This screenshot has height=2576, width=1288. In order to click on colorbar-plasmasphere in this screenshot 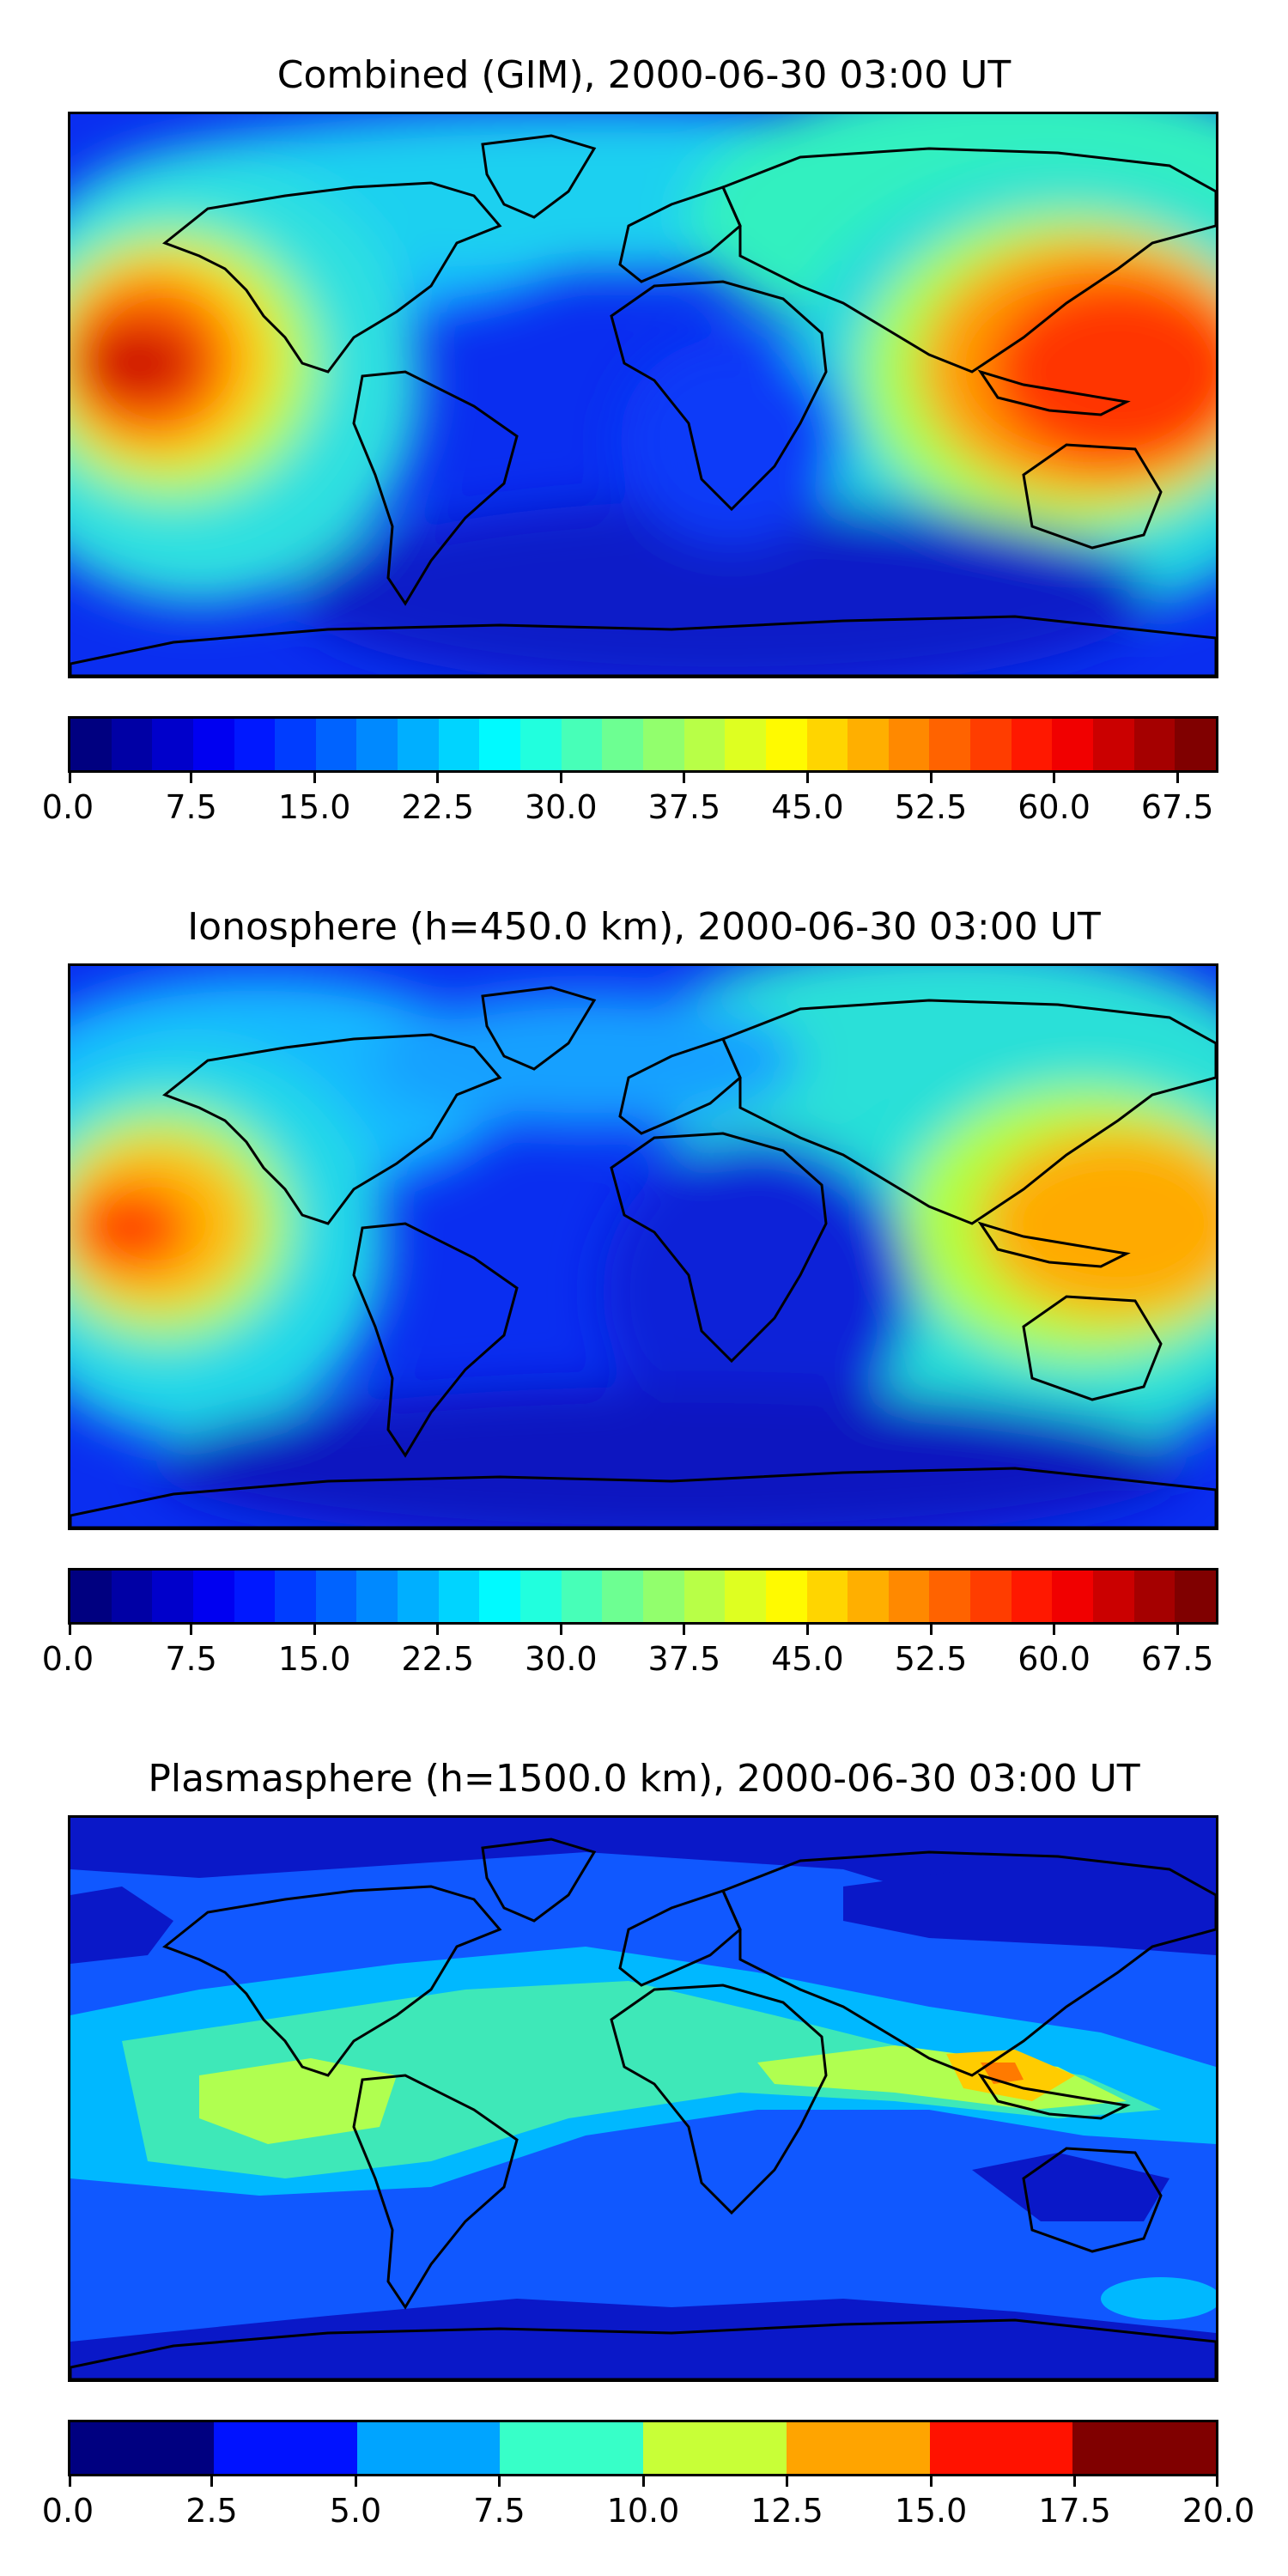, I will do `click(643, 2448)`.